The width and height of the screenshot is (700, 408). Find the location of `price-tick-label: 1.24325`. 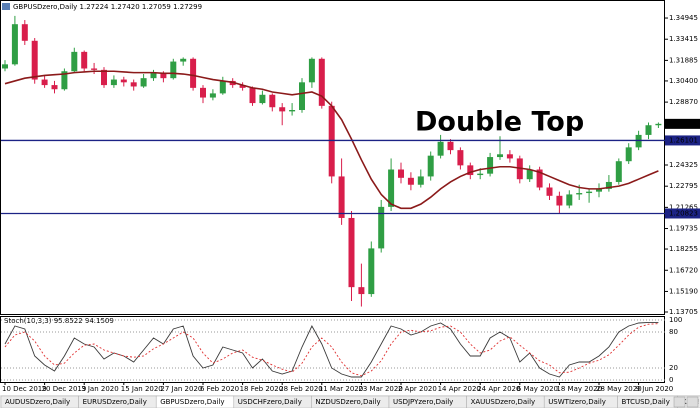

price-tick-label: 1.24325 is located at coordinates (683, 165).